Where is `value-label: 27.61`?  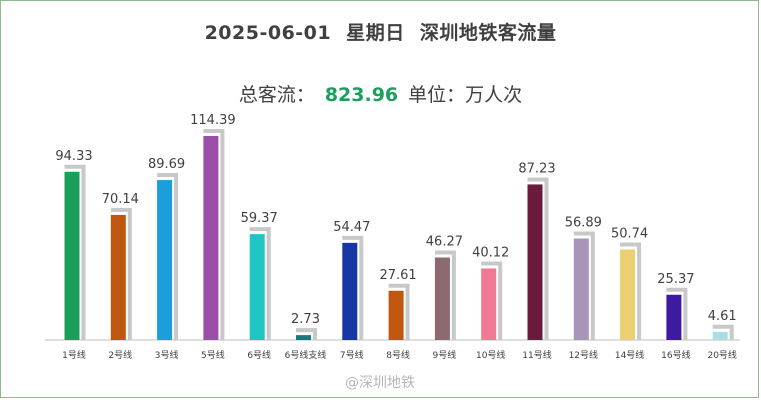 value-label: 27.61 is located at coordinates (397, 275).